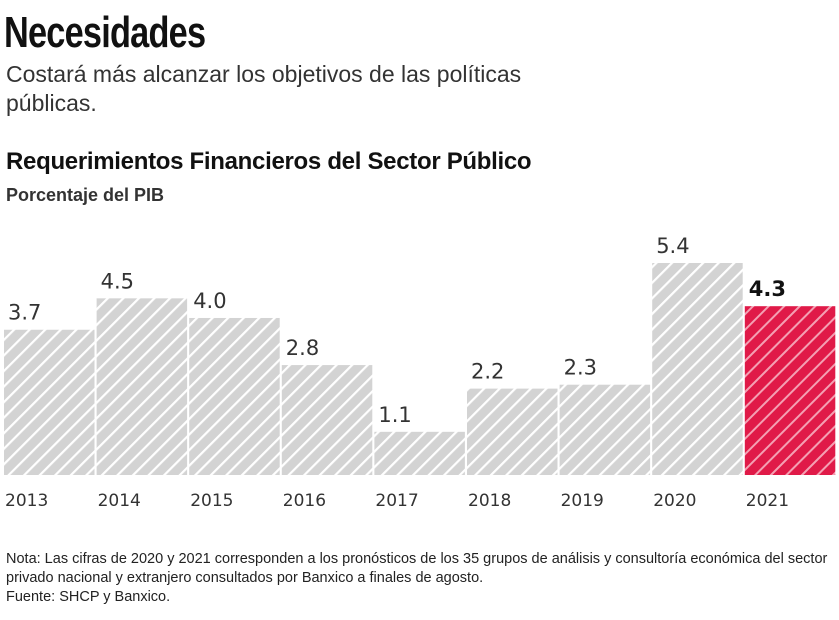 Image resolution: width=839 pixels, height=620 pixels. What do you see at coordinates (419, 453) in the screenshot?
I see `bar-2017` at bounding box center [419, 453].